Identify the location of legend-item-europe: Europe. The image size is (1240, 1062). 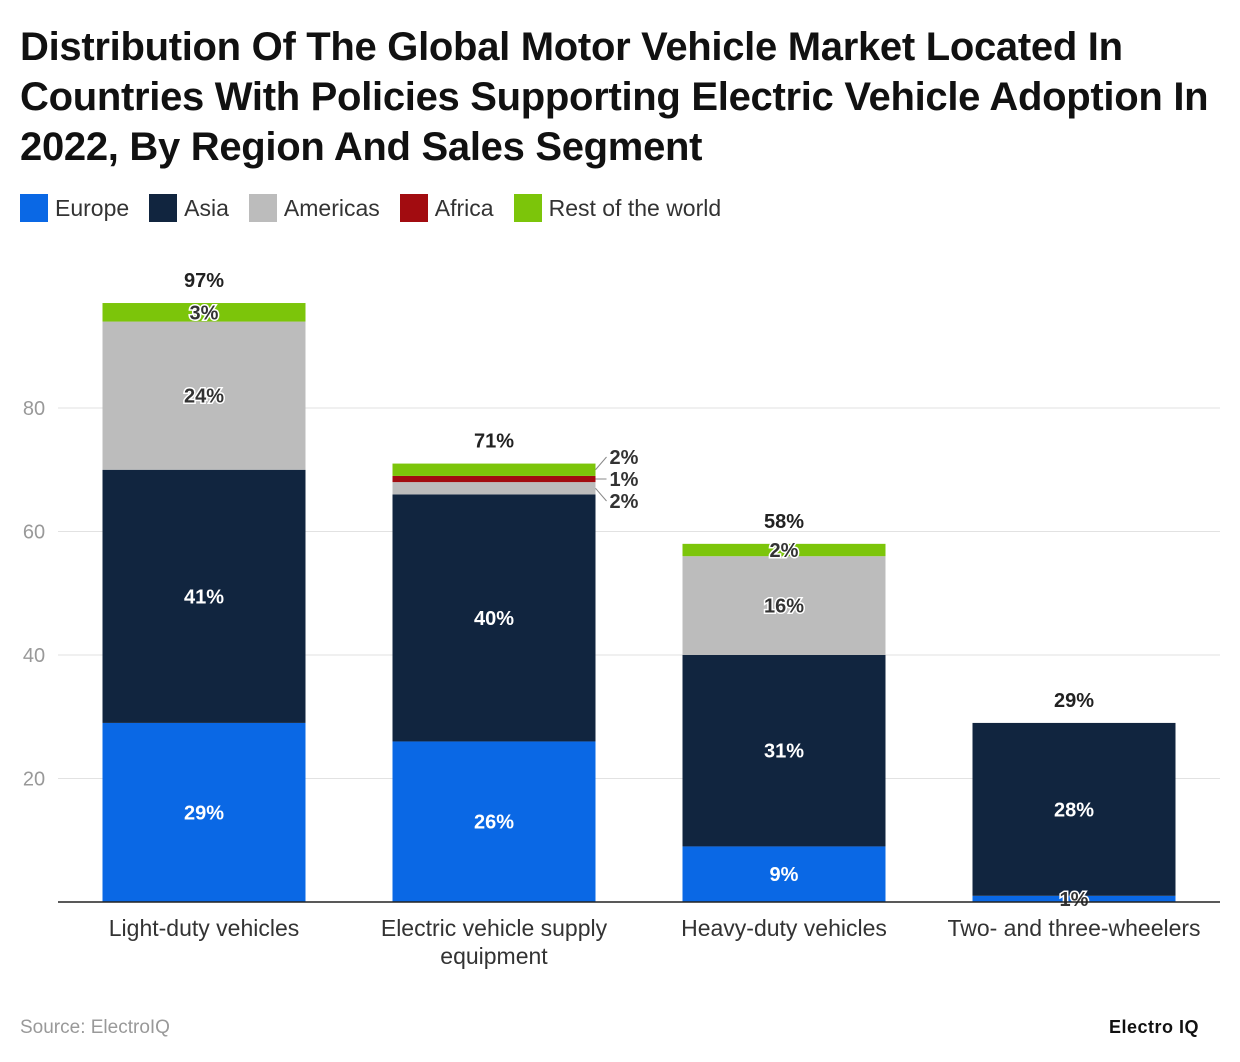
(74, 208).